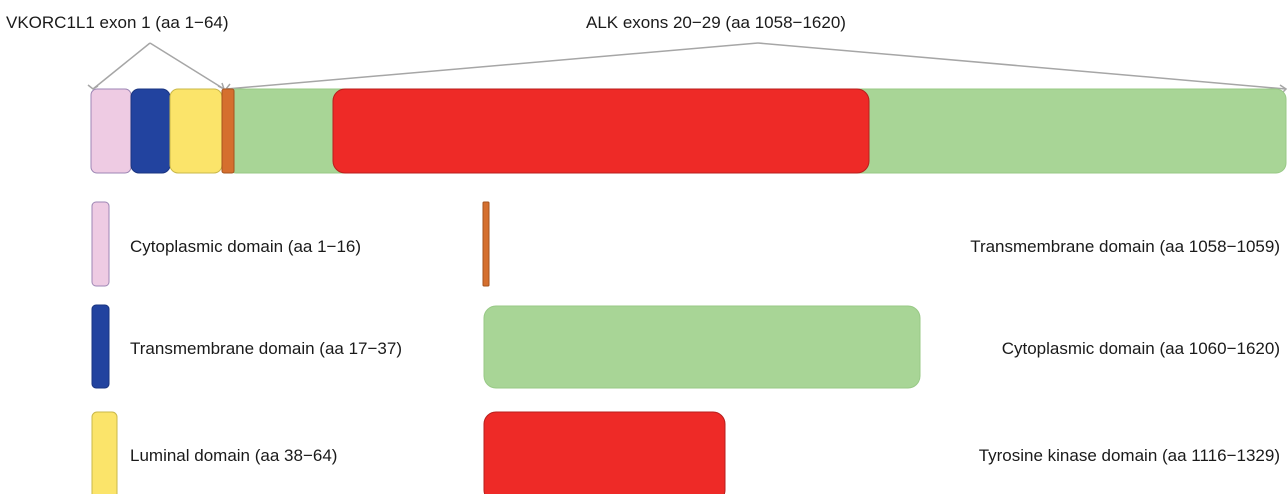 The height and width of the screenshot is (494, 1288). Describe the element at coordinates (111, 131) in the screenshot. I see `vk-cytoplasmic-segment` at that location.